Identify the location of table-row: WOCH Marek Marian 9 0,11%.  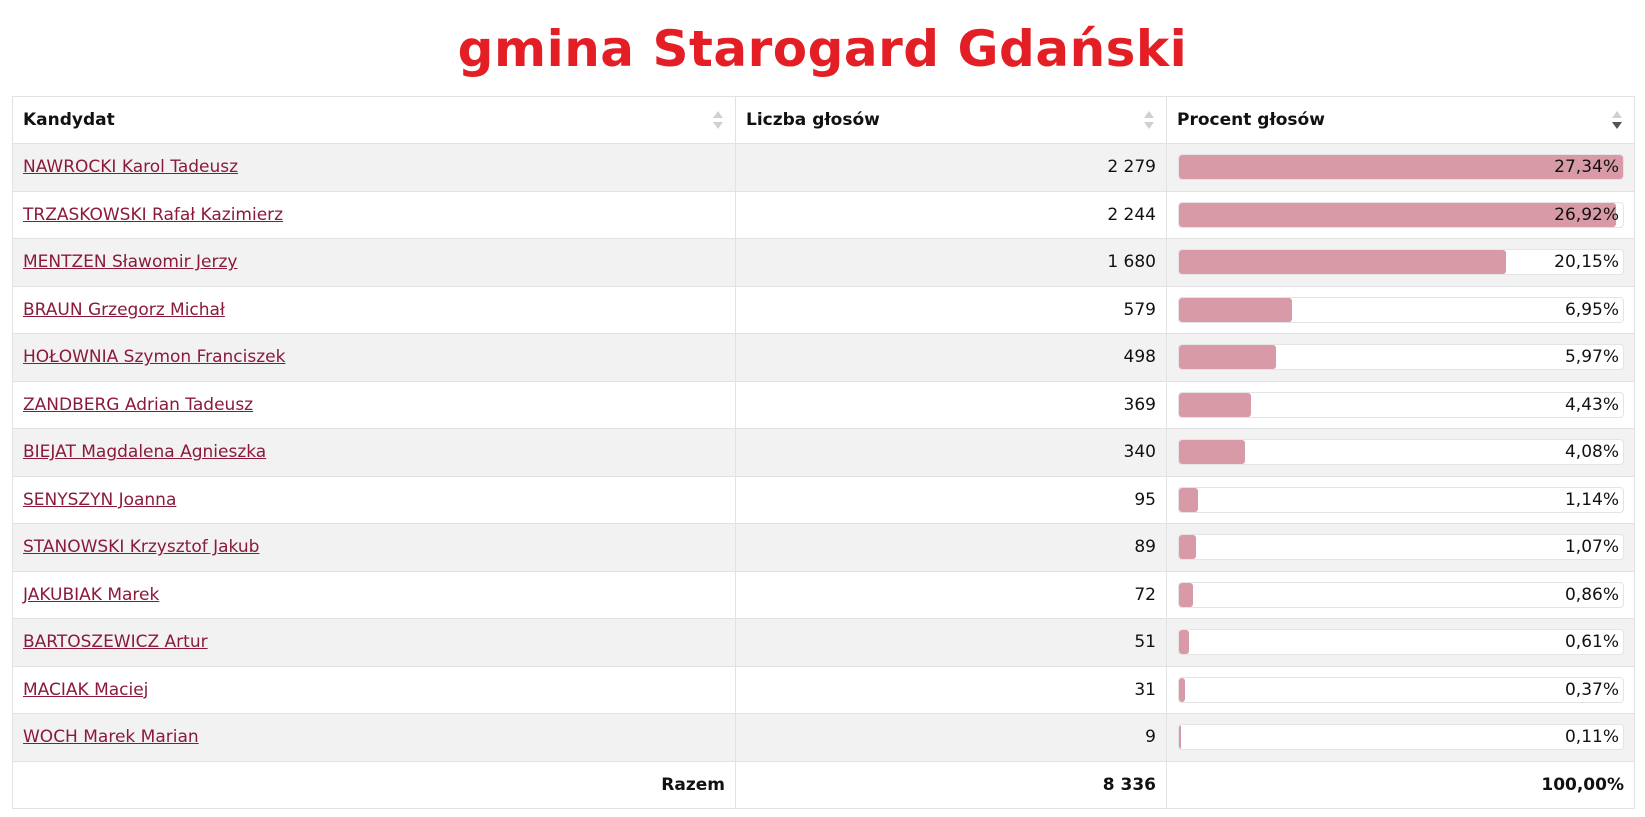
(823, 737).